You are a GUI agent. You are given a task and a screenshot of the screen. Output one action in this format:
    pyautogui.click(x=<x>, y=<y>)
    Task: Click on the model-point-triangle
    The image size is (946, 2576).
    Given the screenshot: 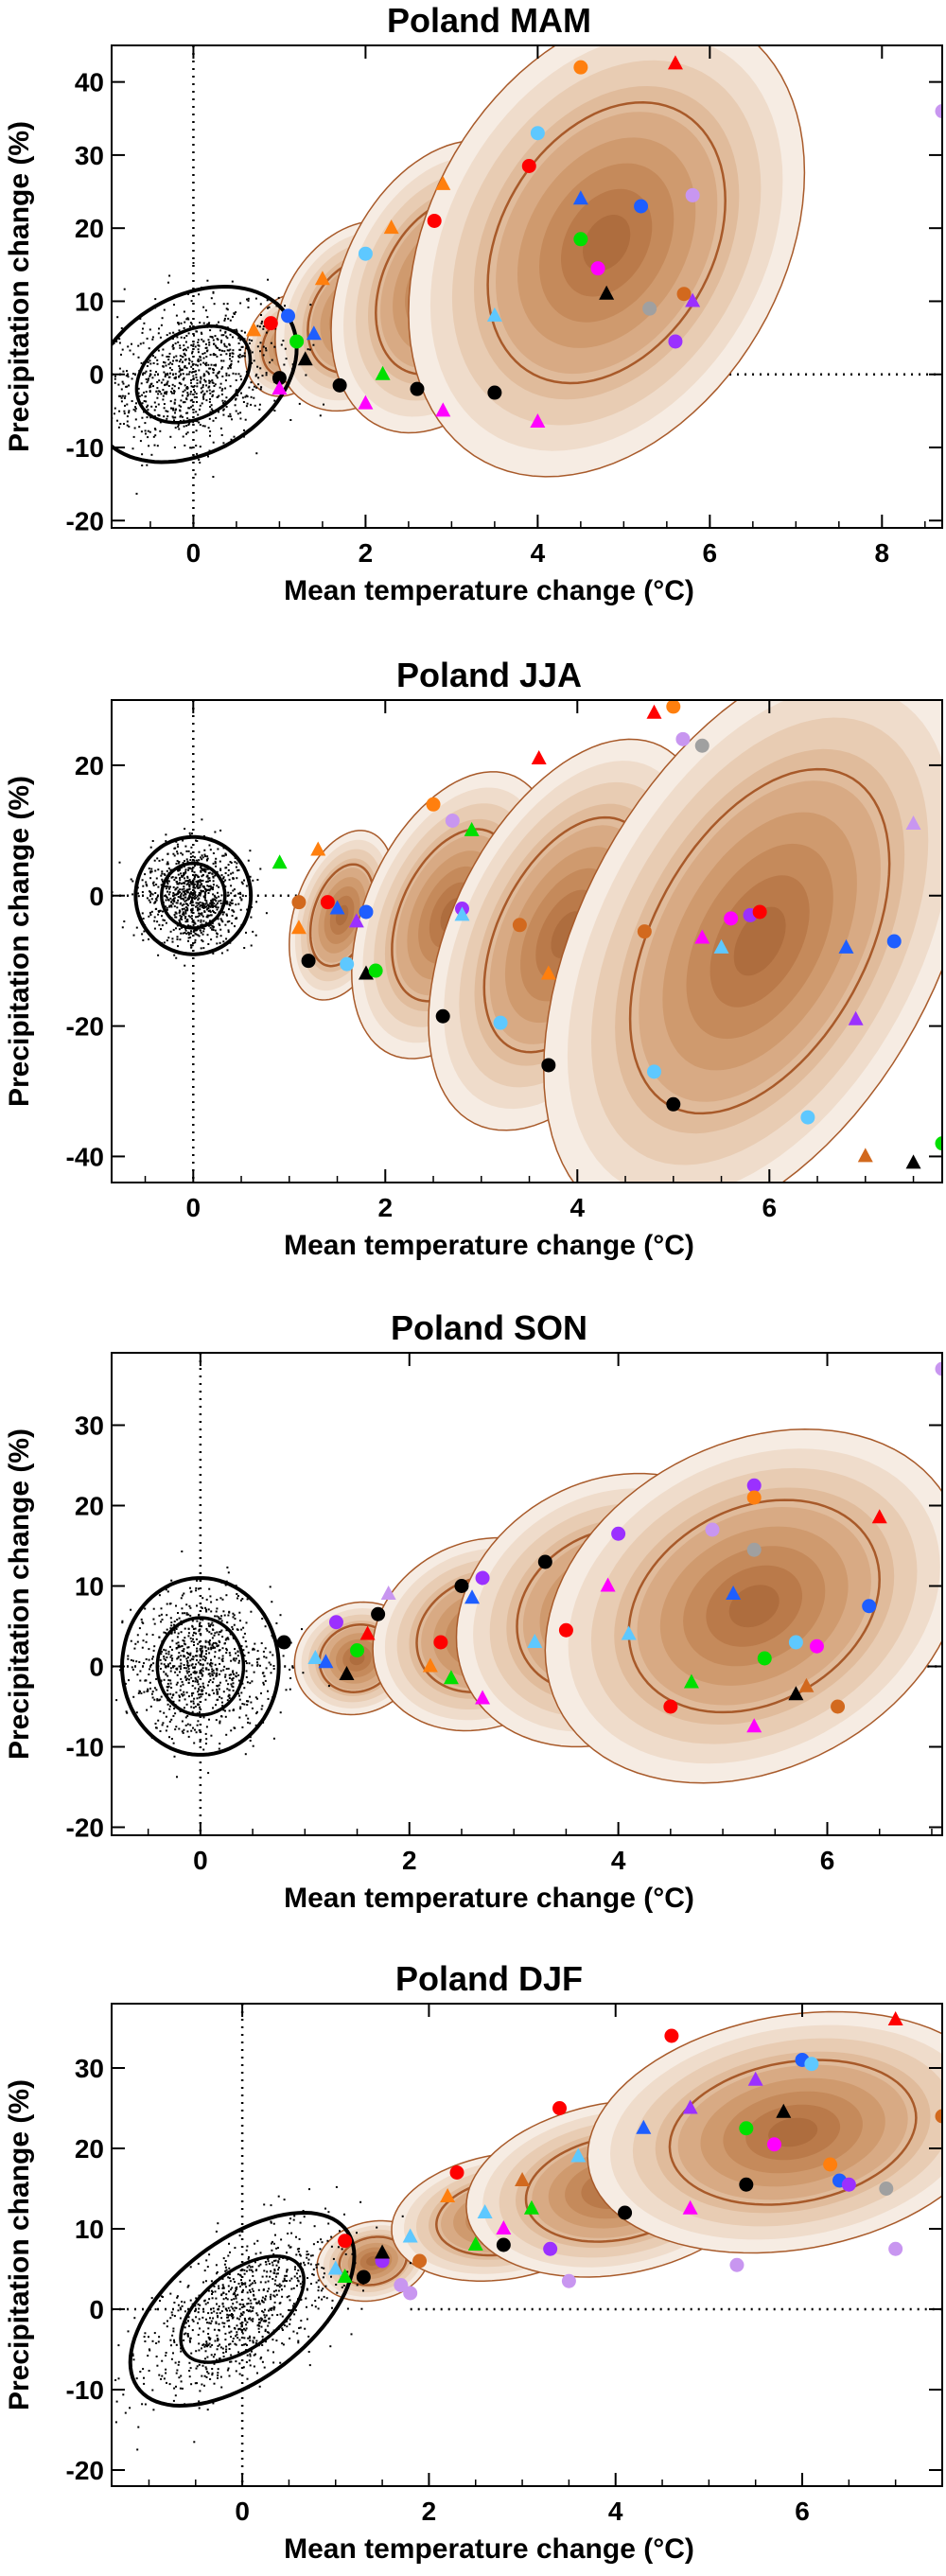 What is the action you would take?
    pyautogui.click(x=578, y=2155)
    